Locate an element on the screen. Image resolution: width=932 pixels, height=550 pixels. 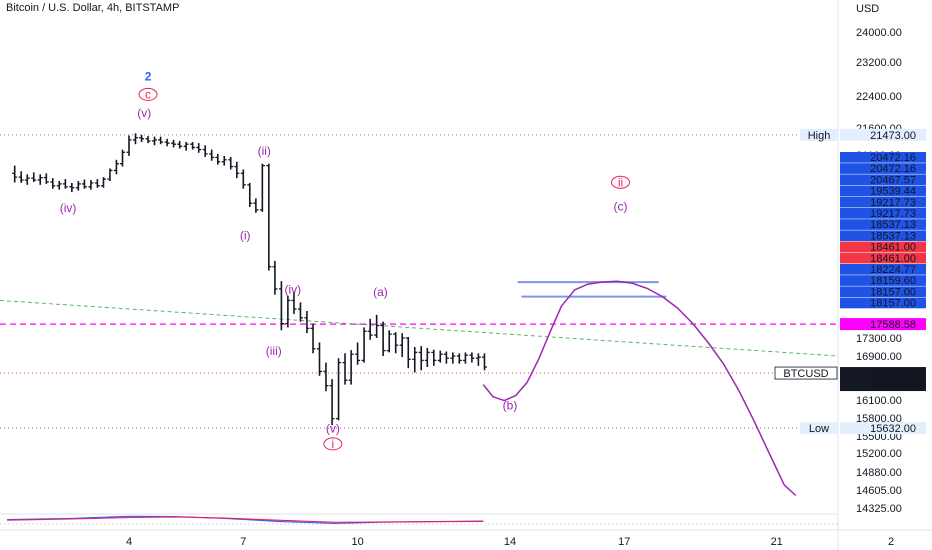
wave-label: c is located at coordinates (148, 94).